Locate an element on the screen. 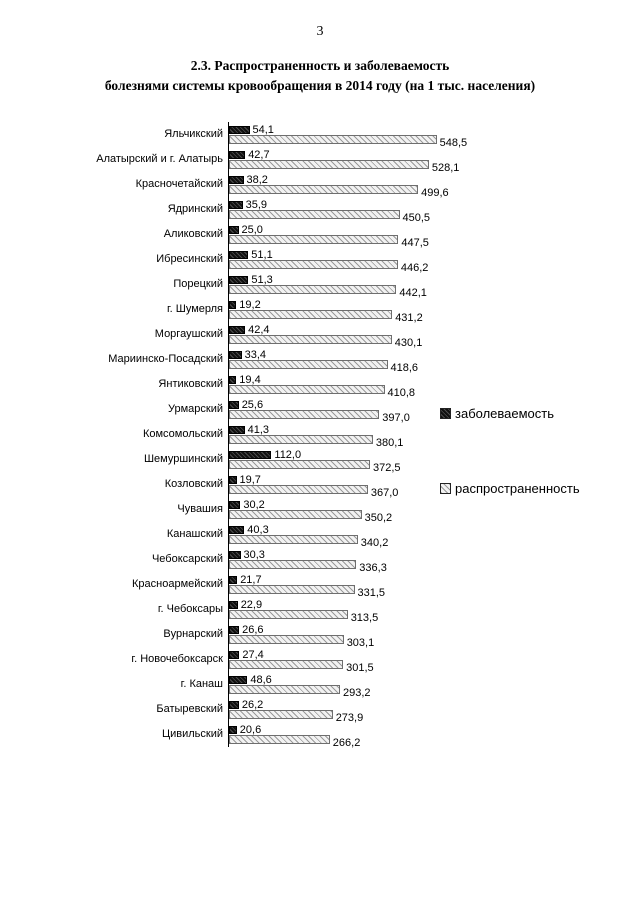 Image resolution: width=640 pixels, height=905 pixels. category-label: Порецкий is located at coordinates (198, 284).